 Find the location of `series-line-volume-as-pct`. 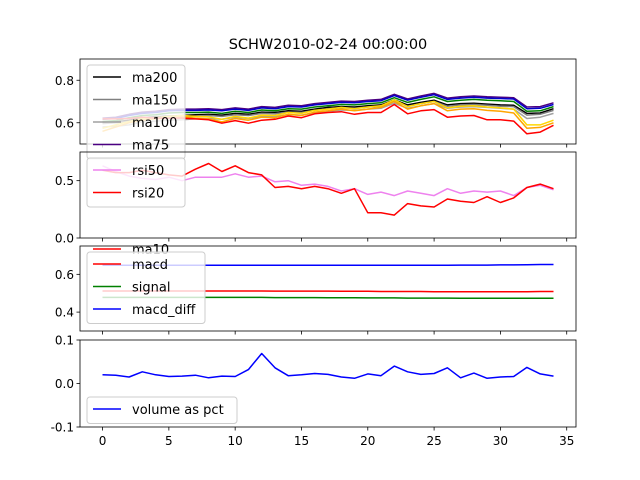

series-line-volume-as-pct is located at coordinates (328, 366).